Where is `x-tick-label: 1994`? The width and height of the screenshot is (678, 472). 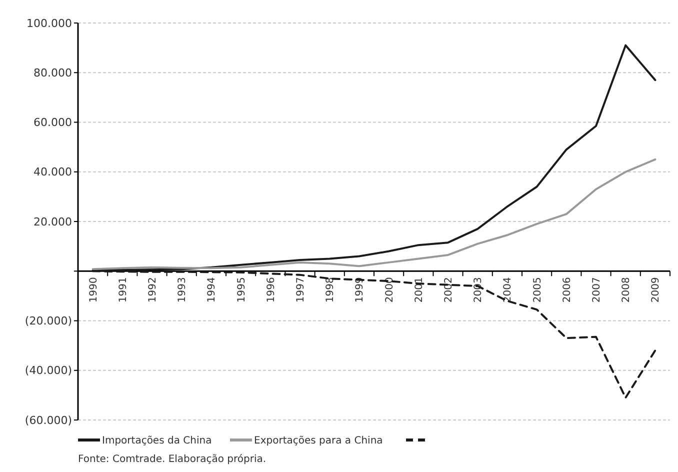
x-tick-label: 1994 is located at coordinates (212, 290).